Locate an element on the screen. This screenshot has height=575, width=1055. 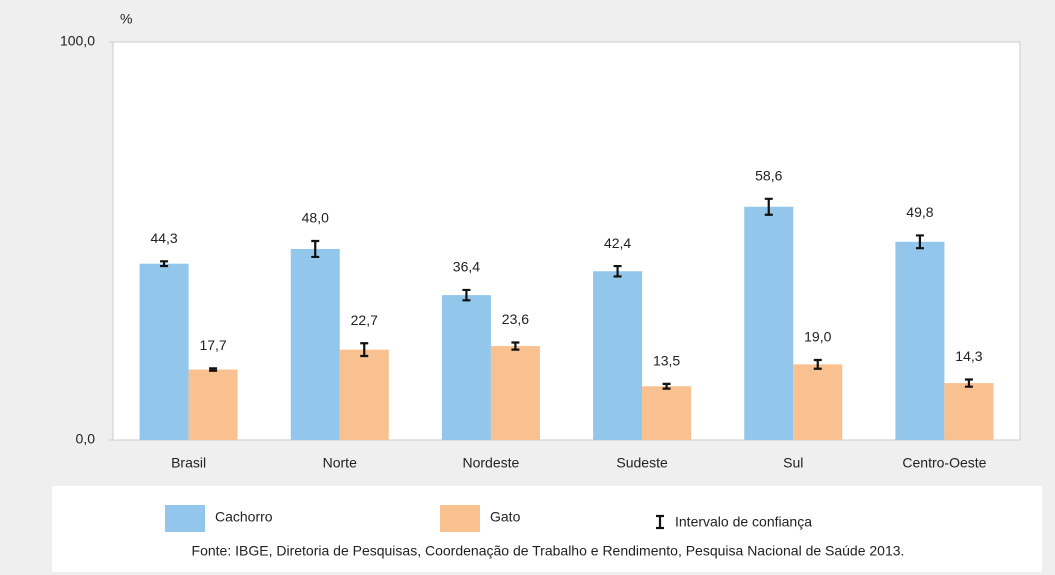
value-label: 14,3 is located at coordinates (968, 356).